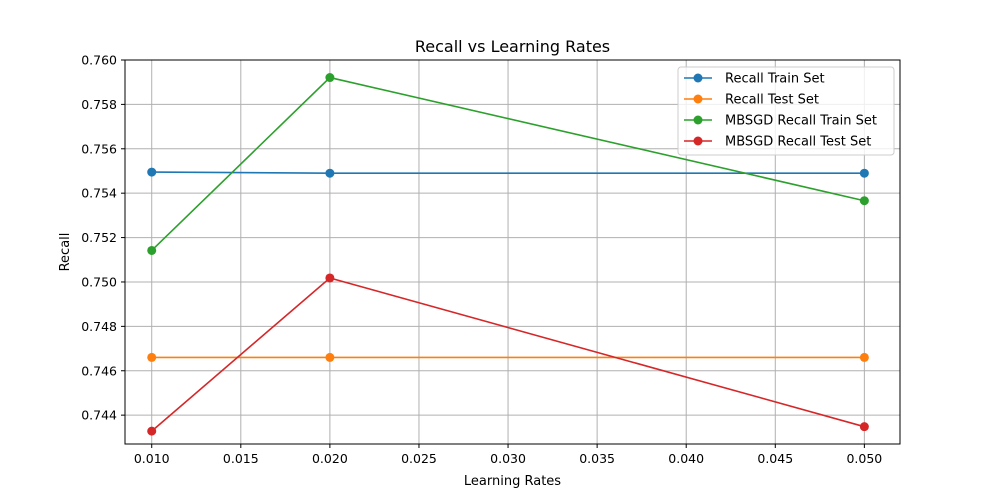  What do you see at coordinates (512, 481) in the screenshot?
I see `x-axis-title: Learning Rates` at bounding box center [512, 481].